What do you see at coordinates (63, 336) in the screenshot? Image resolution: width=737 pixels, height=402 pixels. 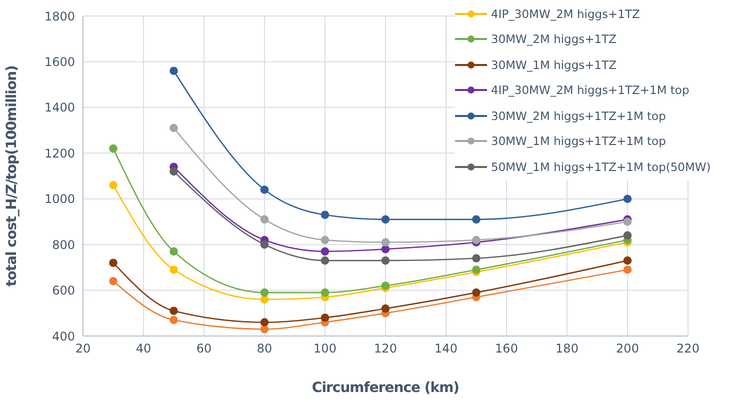 I see `y-tick-label: 400` at bounding box center [63, 336].